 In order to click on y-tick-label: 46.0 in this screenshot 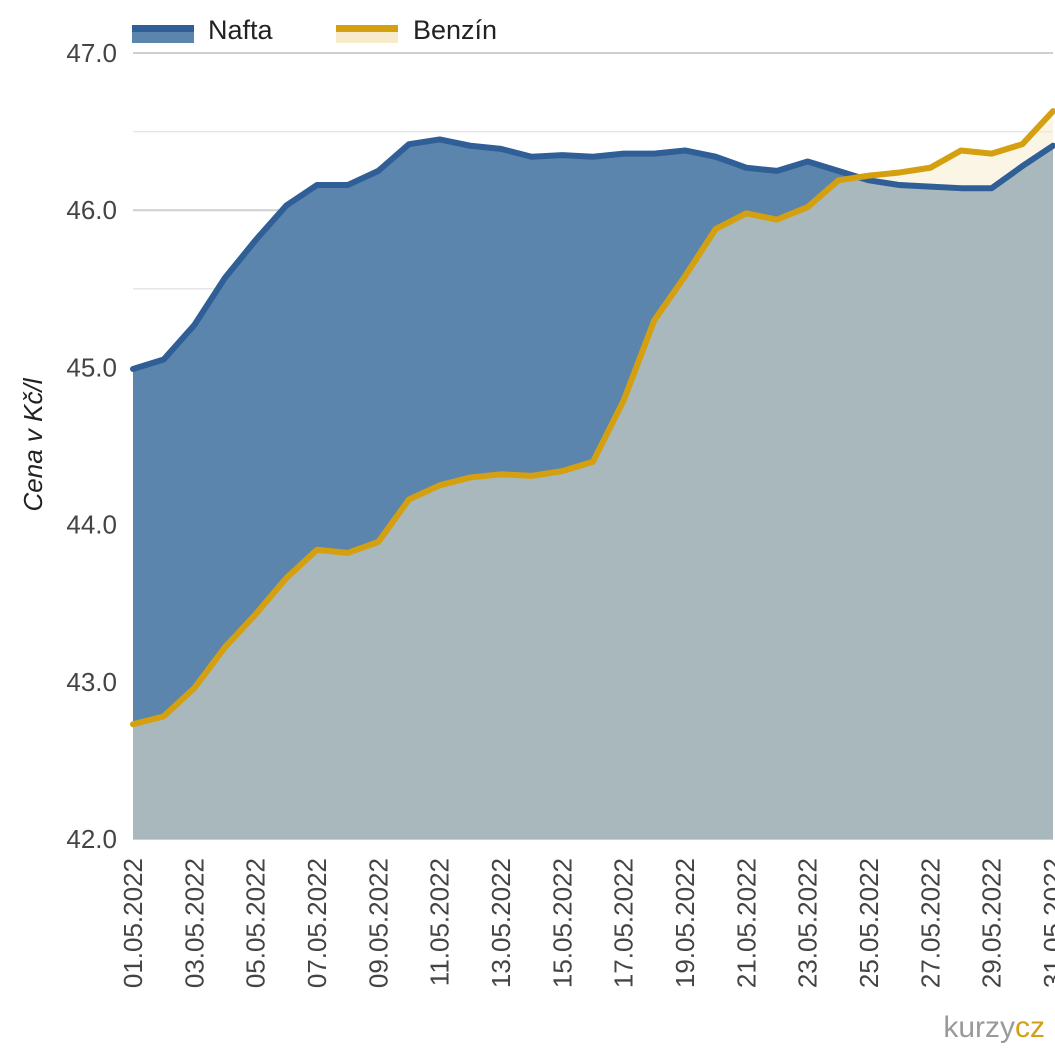, I will do `click(91, 210)`.